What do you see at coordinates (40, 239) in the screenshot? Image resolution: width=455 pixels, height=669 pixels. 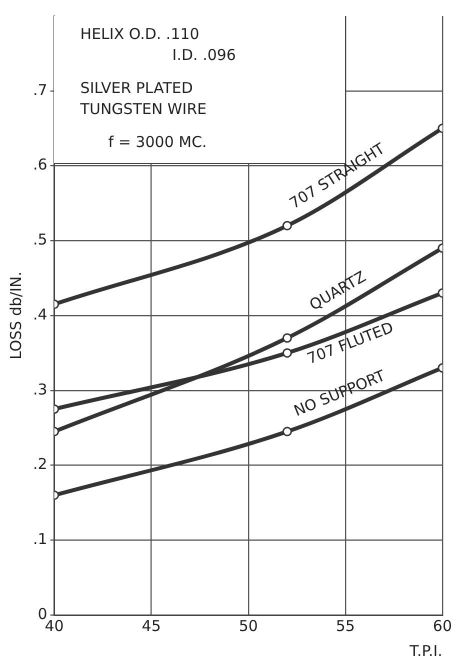 I see `y-tick-label: .5` at bounding box center [40, 239].